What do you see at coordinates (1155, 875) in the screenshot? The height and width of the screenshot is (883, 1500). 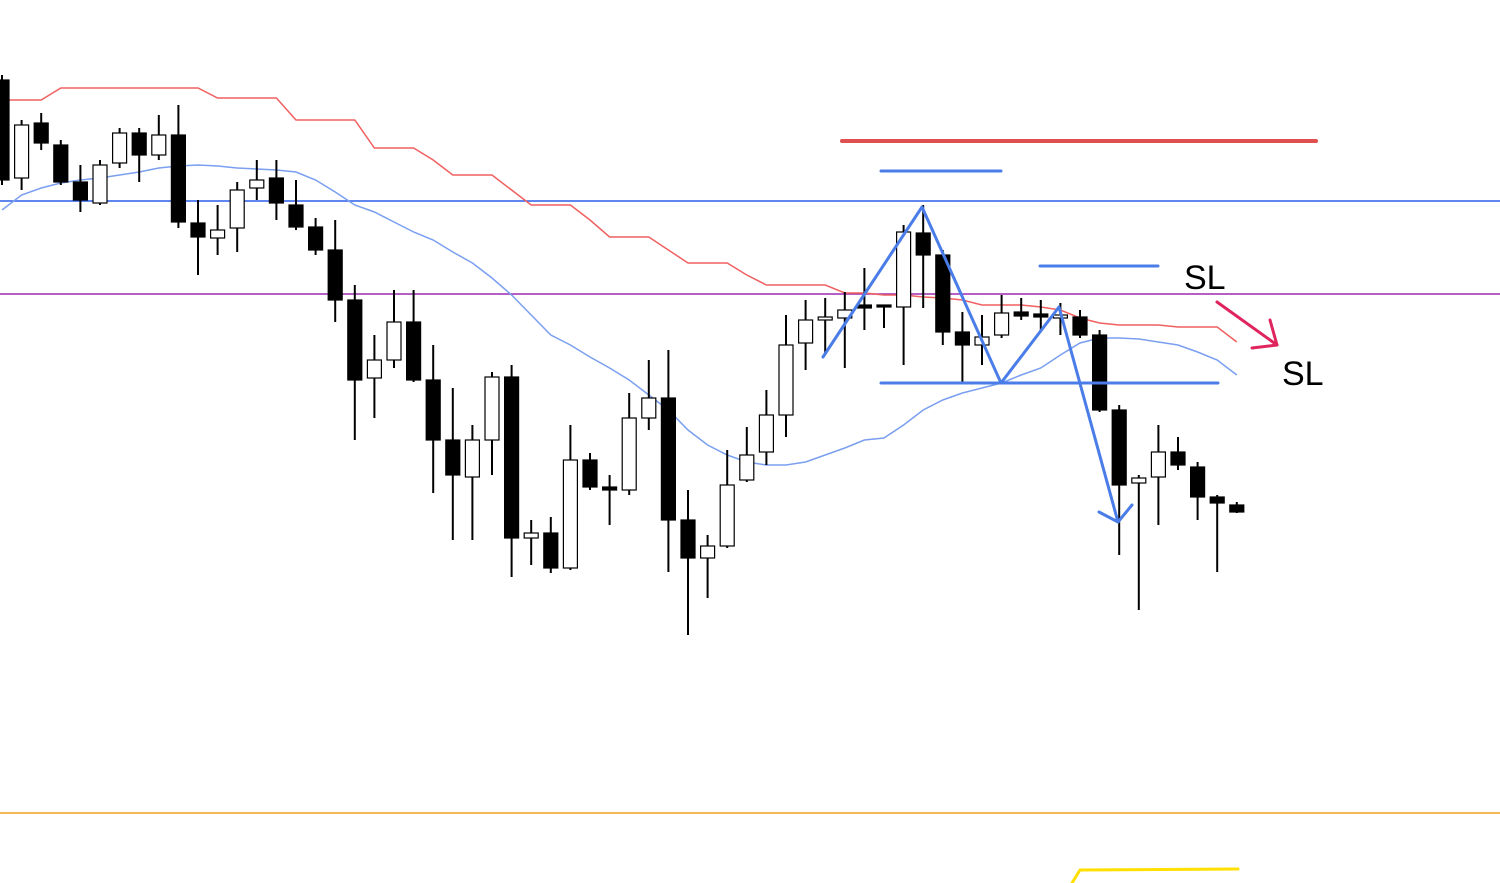 I see `drawn-line` at bounding box center [1155, 875].